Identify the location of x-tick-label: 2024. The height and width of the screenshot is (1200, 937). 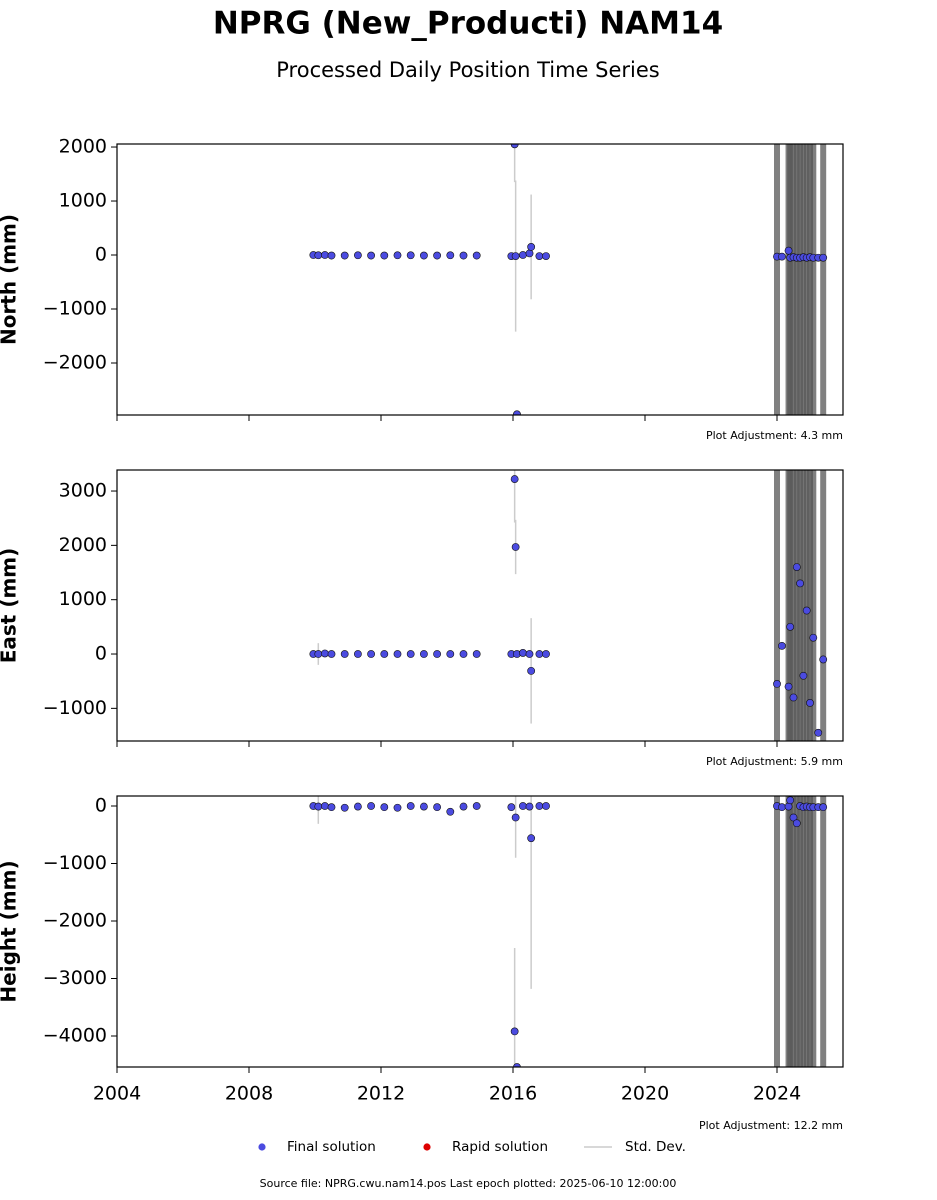
(777, 1094).